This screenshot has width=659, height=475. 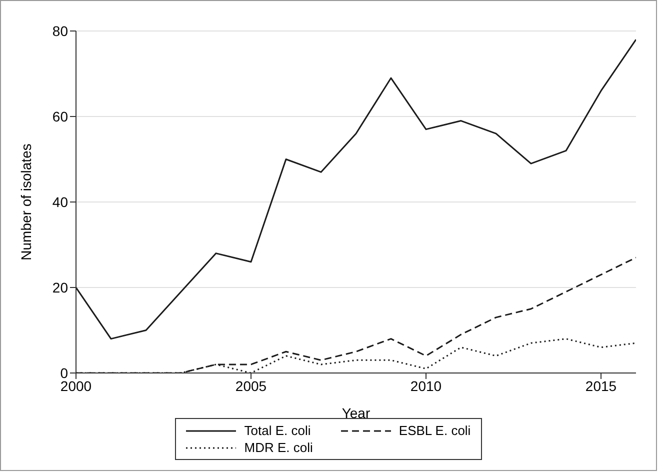 I want to click on x-tick-label: 2010, so click(x=426, y=386).